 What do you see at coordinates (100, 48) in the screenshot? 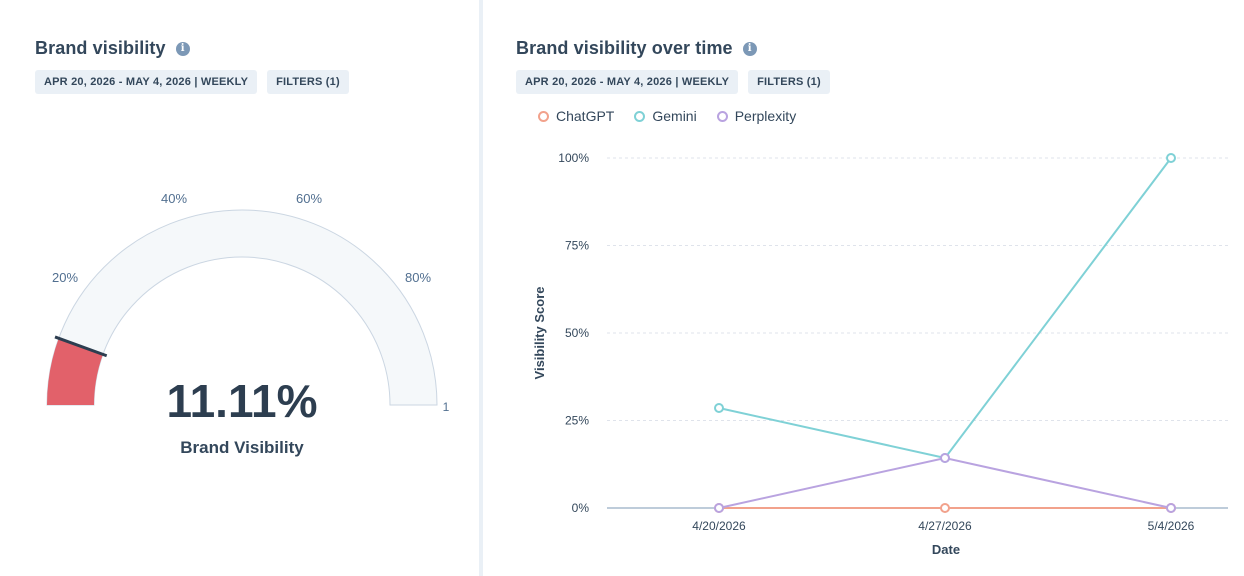
I see `card-title: Brand visibility` at bounding box center [100, 48].